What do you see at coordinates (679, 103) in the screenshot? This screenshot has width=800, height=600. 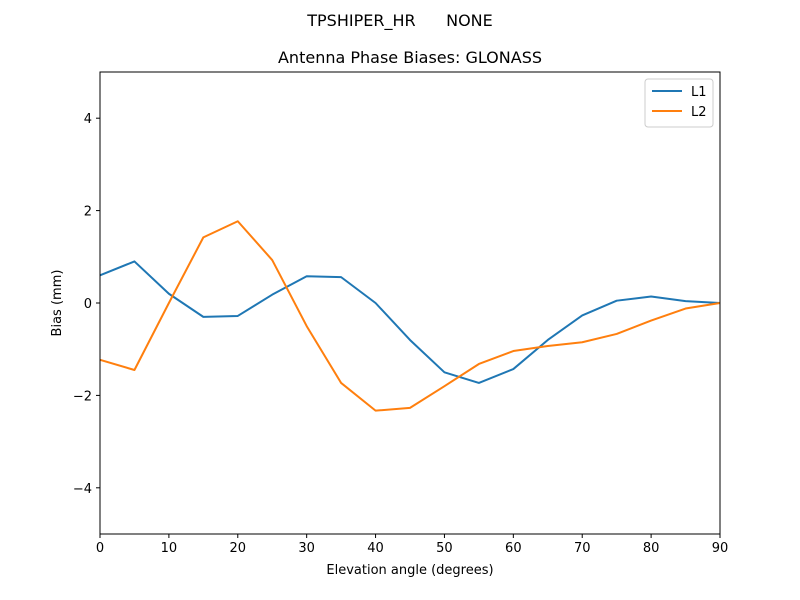 I see `legend: L1 L2` at bounding box center [679, 103].